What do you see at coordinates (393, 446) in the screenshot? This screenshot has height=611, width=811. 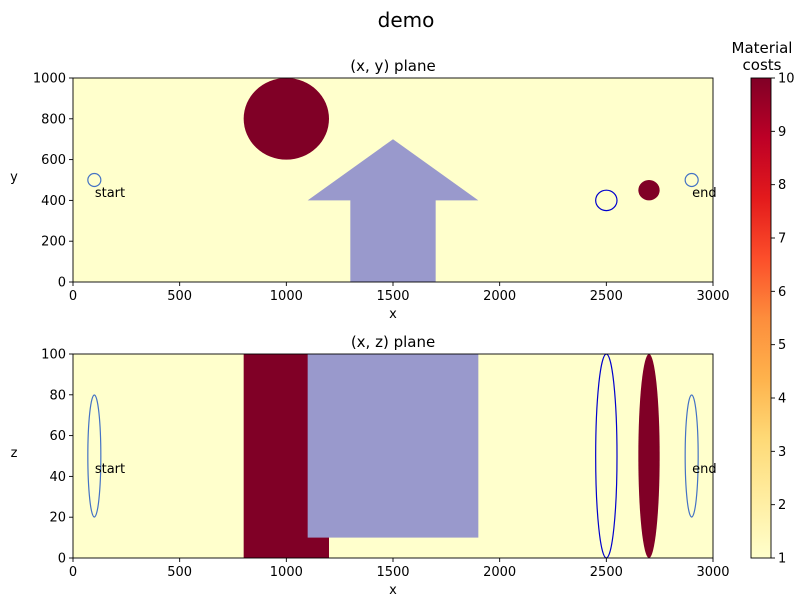 I see `xz-arrow-building` at bounding box center [393, 446].